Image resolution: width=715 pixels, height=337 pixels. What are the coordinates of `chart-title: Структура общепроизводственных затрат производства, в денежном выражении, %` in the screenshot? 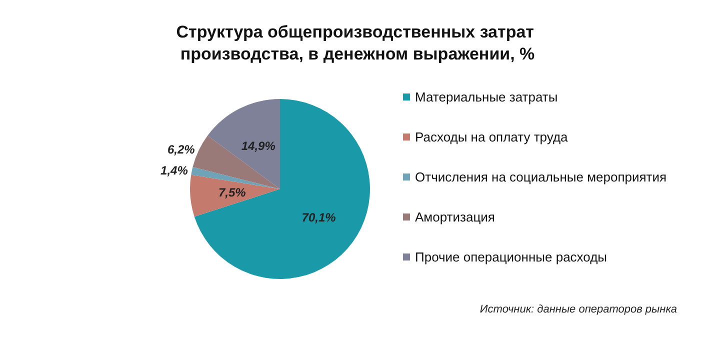 It's located at (357, 43).